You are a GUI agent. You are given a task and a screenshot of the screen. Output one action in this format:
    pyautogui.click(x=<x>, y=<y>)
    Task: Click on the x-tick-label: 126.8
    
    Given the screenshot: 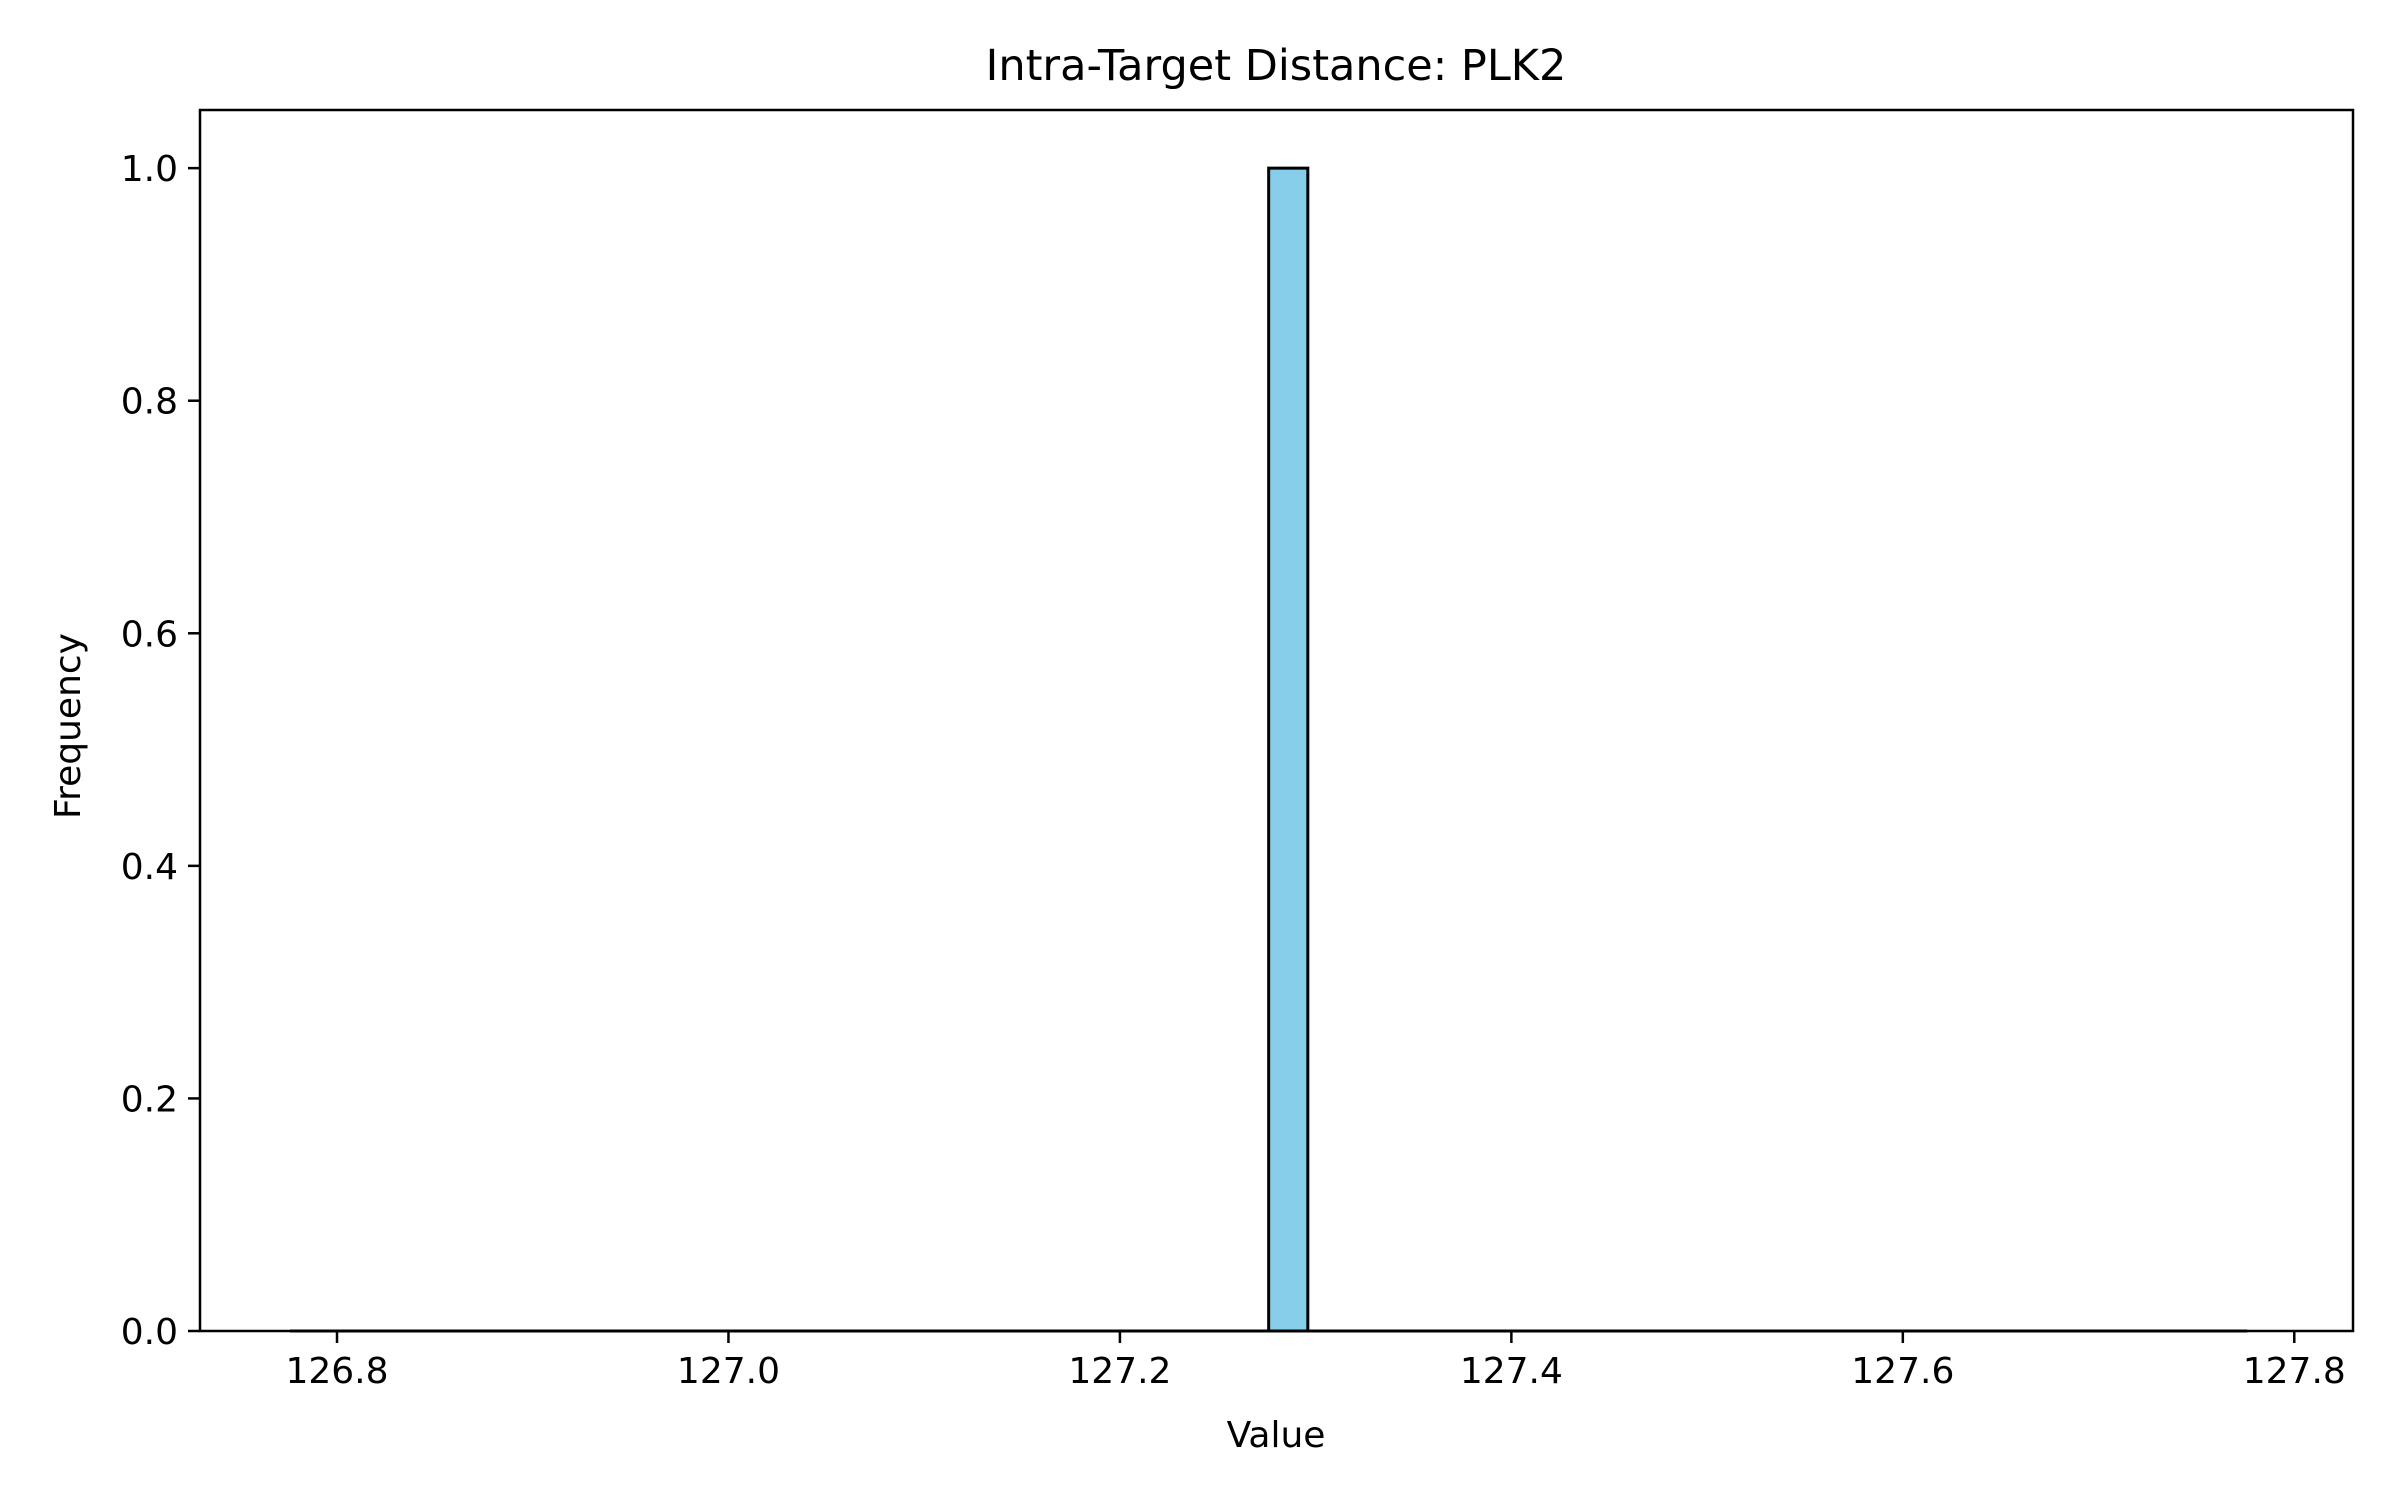 What is the action you would take?
    pyautogui.click(x=336, y=1371)
    